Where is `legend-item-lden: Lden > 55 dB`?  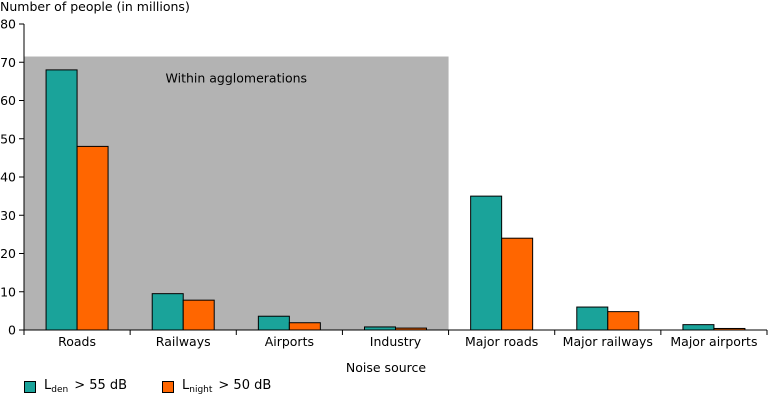 legend-item-lden: Lden > 55 dB is located at coordinates (75, 386).